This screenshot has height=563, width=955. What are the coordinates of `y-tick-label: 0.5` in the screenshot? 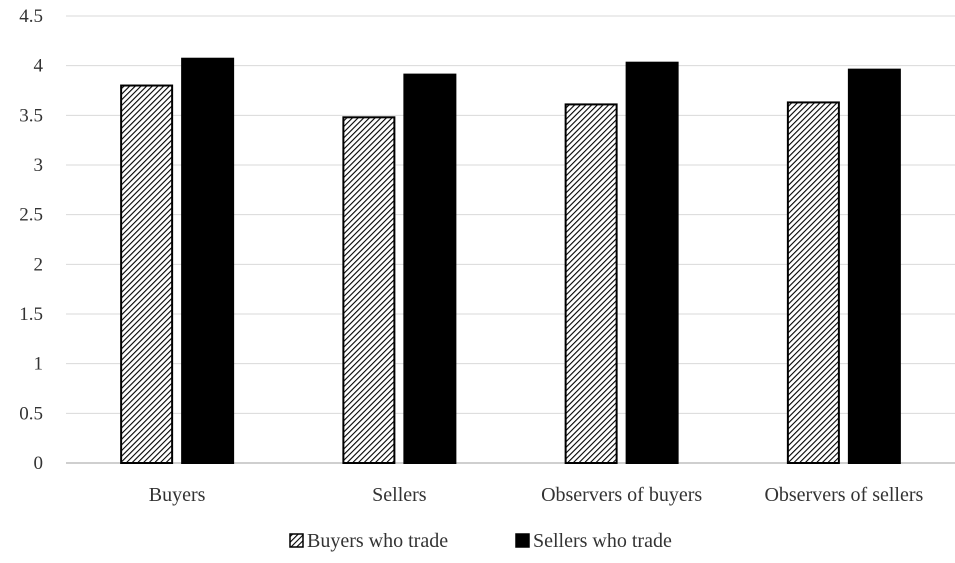 It's located at (31, 413).